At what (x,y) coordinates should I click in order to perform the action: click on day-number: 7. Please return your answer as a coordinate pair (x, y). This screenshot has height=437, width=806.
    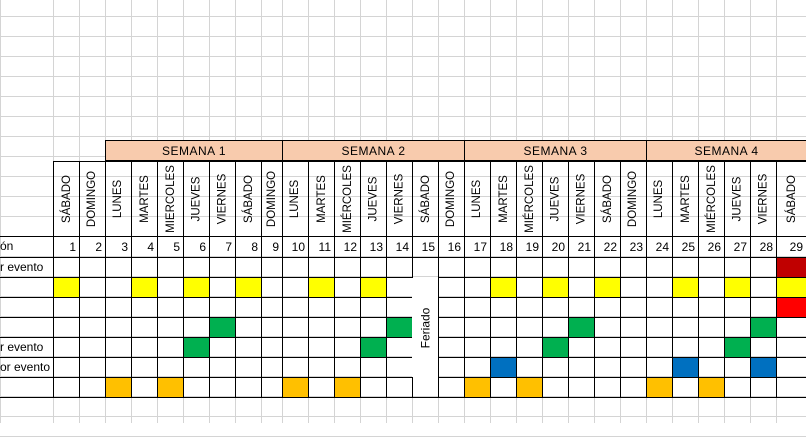
    Looking at the image, I should click on (228, 246).